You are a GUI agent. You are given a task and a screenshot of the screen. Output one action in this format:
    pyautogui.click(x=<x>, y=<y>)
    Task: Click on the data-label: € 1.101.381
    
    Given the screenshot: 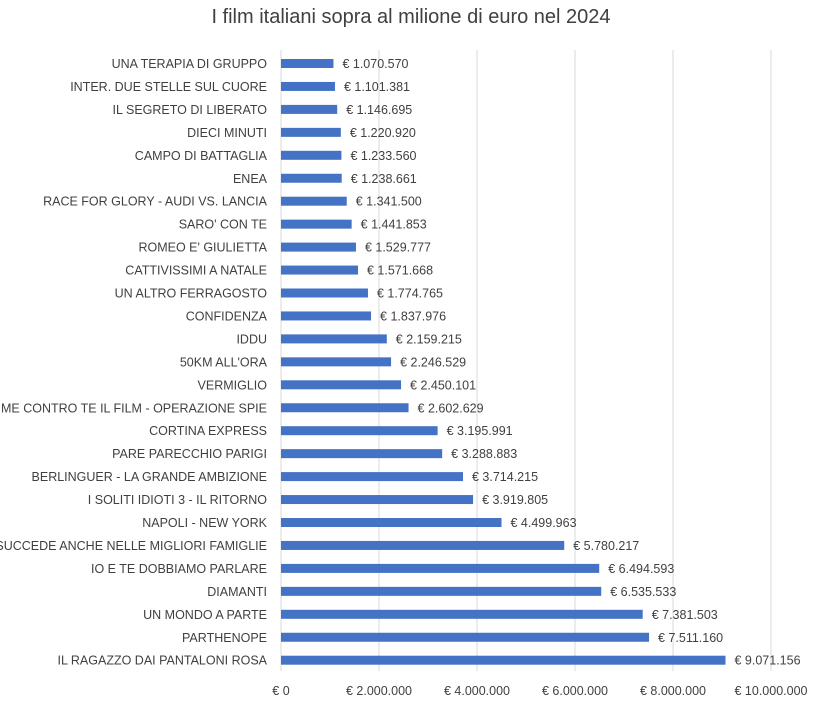 What is the action you would take?
    pyautogui.click(x=377, y=87)
    